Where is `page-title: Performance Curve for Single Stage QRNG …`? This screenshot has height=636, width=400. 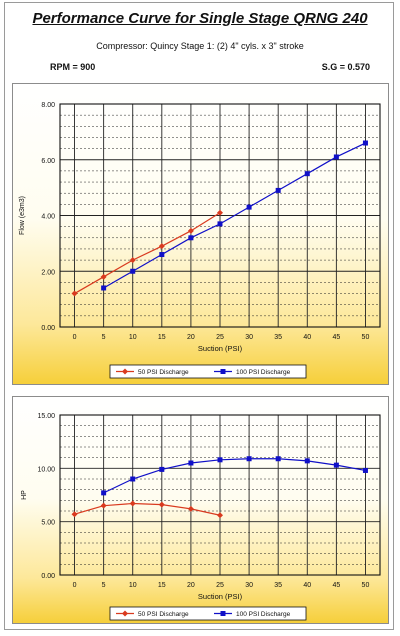 page-title: Performance Curve for Single Stage QRNG … is located at coordinates (200, 18).